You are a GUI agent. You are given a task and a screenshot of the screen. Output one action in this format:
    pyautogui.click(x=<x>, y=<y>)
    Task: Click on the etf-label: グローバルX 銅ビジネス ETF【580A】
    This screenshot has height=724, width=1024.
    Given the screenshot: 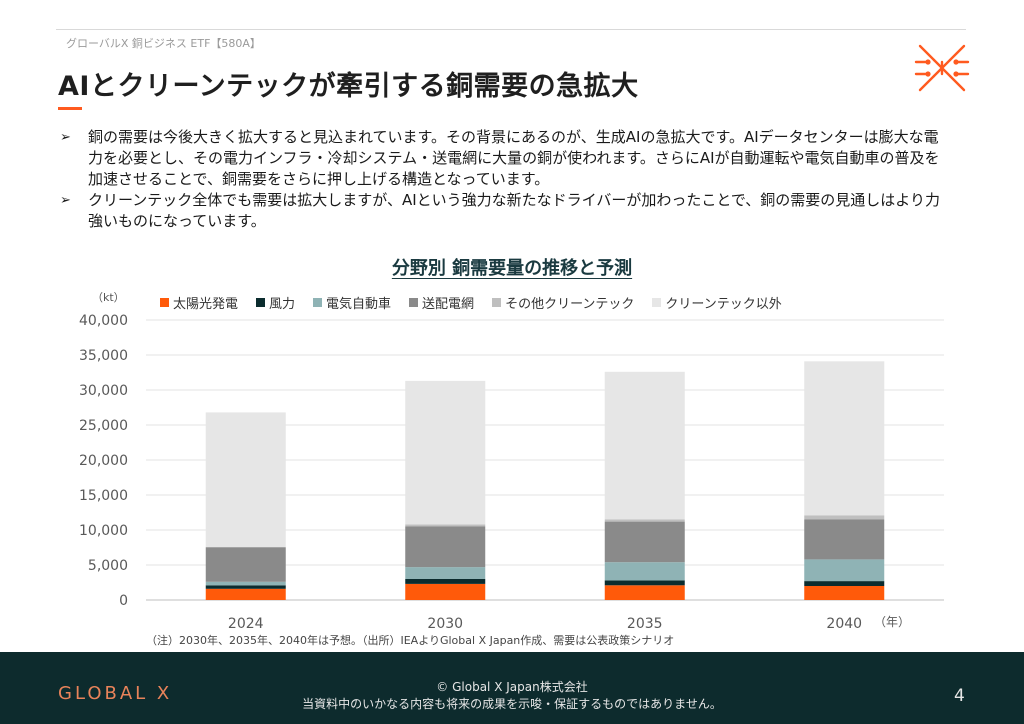 What is the action you would take?
    pyautogui.click(x=163, y=43)
    